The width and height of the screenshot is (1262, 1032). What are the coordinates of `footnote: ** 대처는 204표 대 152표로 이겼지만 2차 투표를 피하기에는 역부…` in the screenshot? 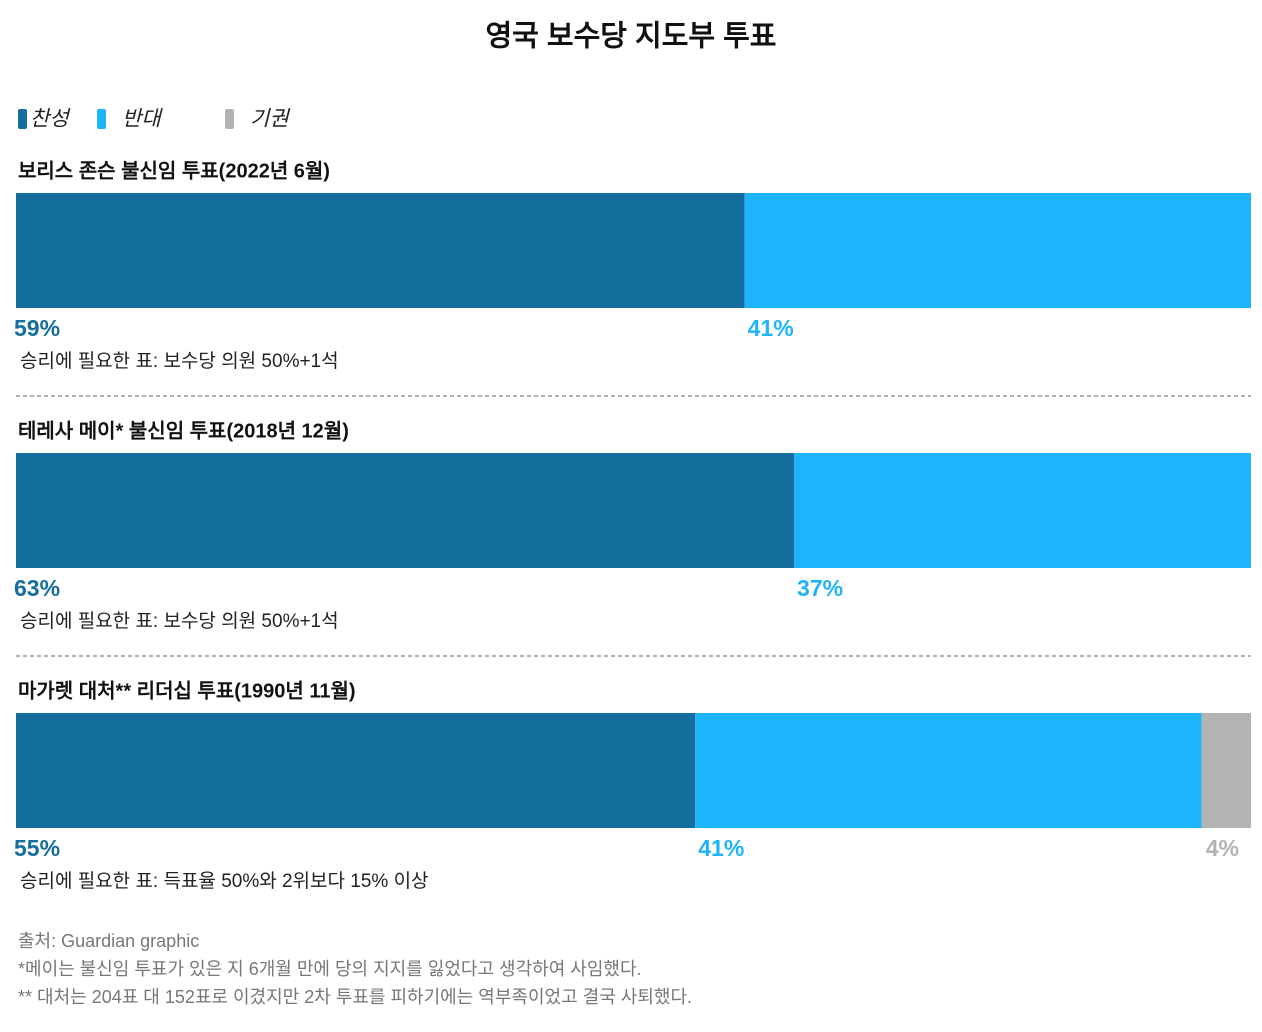 It's located at (355, 997).